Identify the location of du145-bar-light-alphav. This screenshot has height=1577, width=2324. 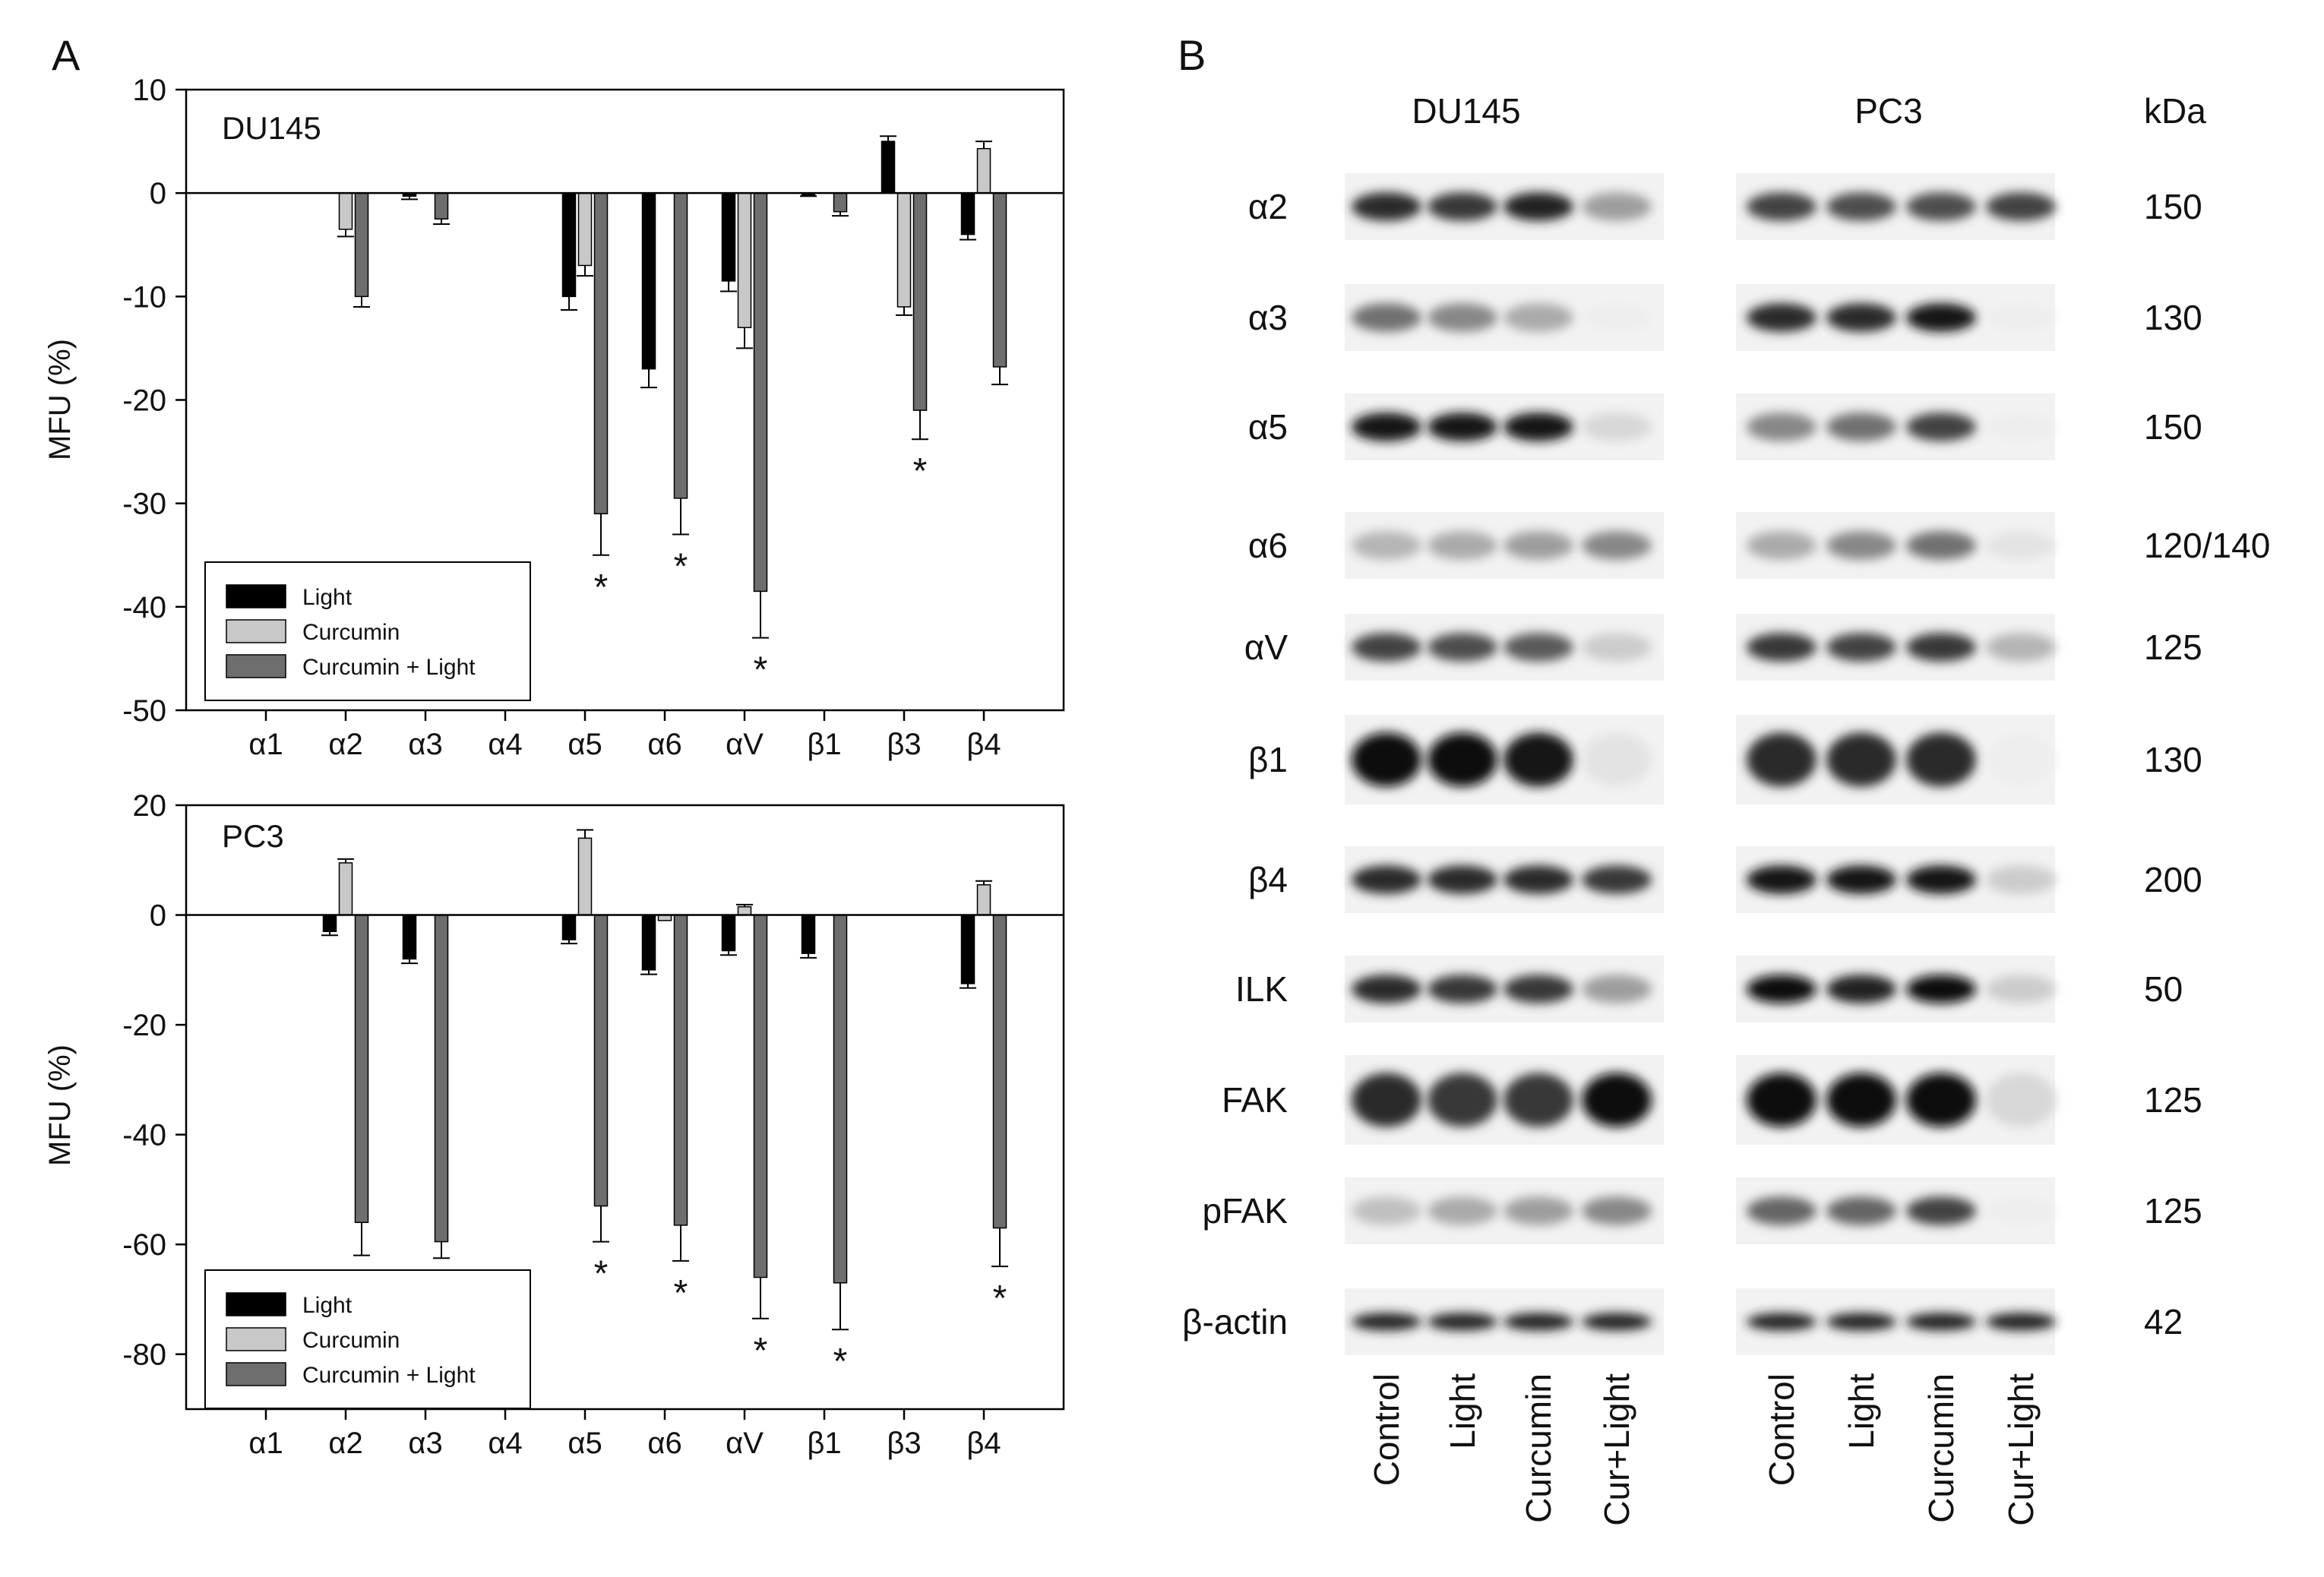
(728, 237).